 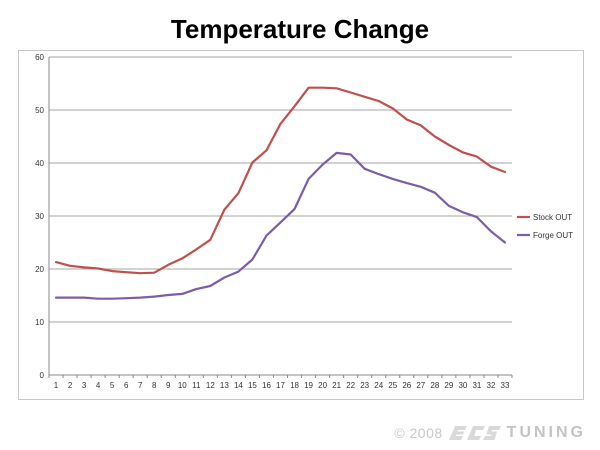 What do you see at coordinates (420, 385) in the screenshot?
I see `x-tick-label: 27` at bounding box center [420, 385].